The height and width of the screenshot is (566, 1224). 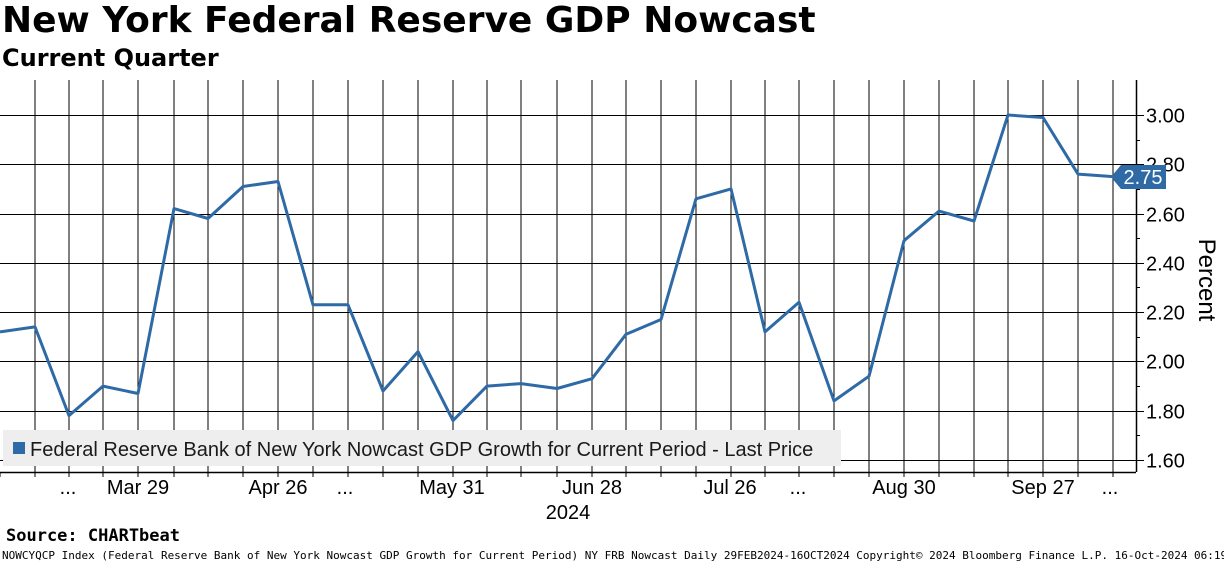 I want to click on chart-subtitle: Current Quarter, so click(x=110, y=58).